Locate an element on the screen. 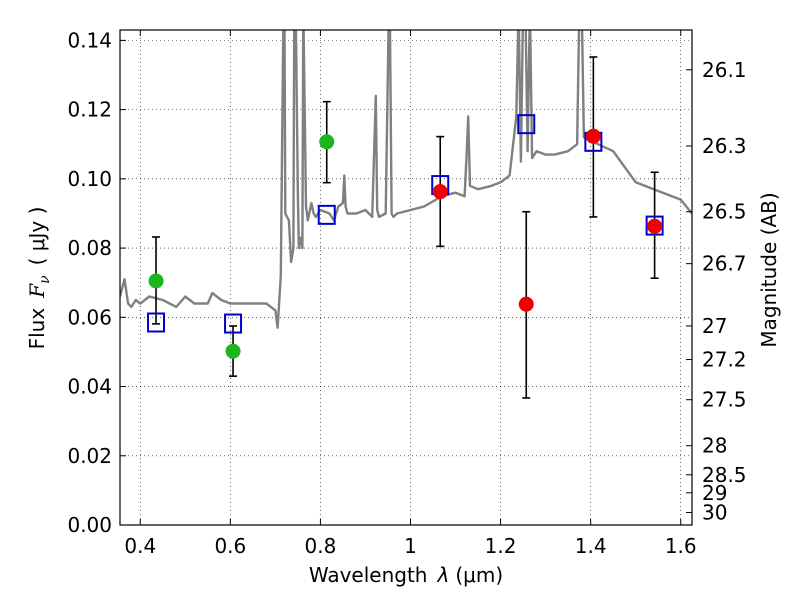  x-tick-label: 0.6 is located at coordinates (230, 546).